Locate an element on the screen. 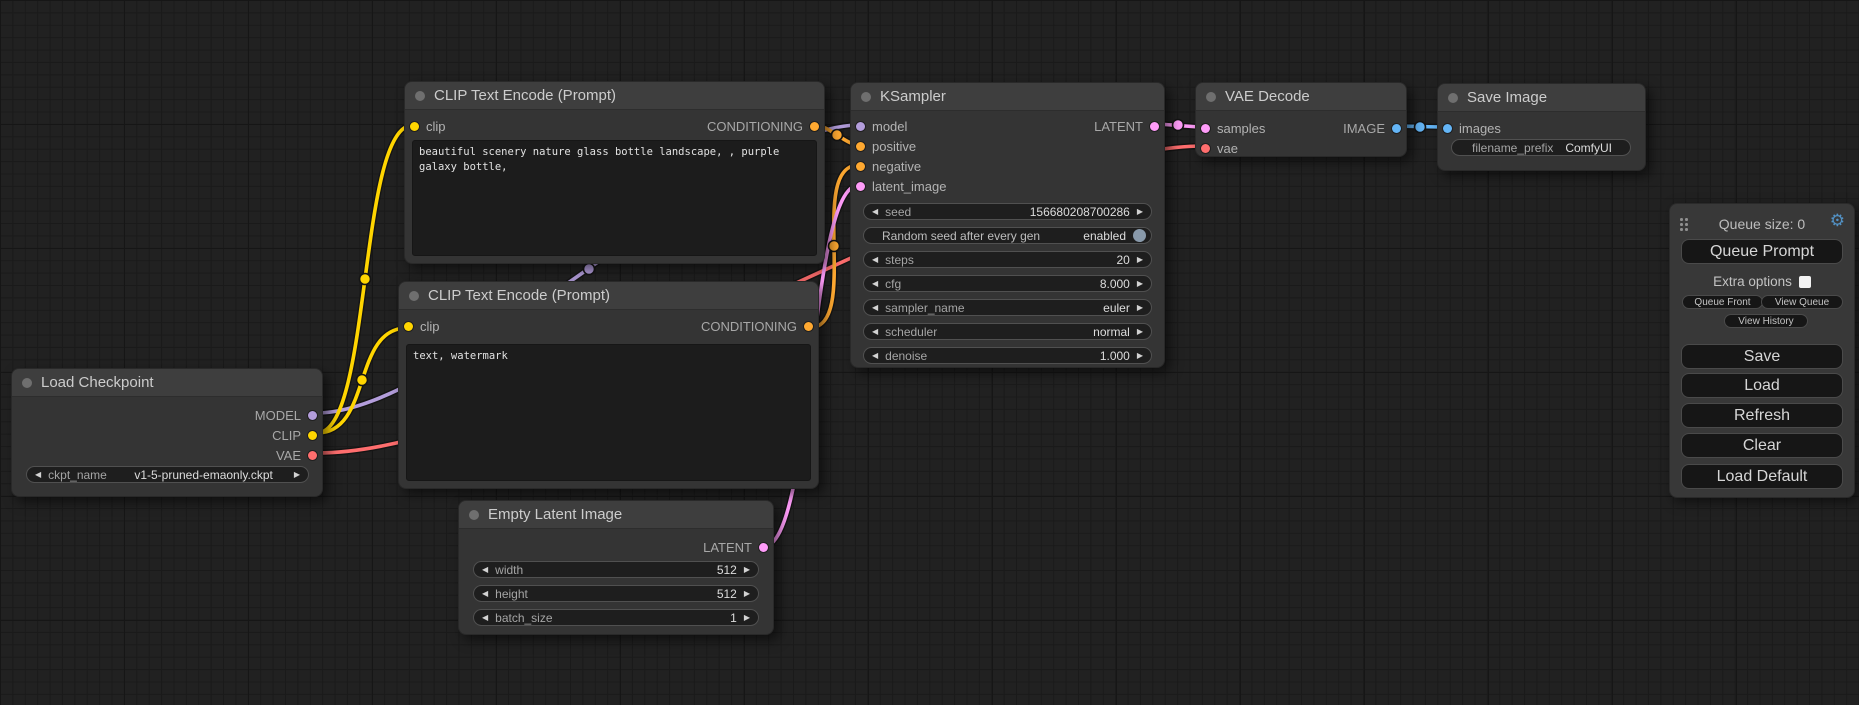 The width and height of the screenshot is (1859, 705). load-button: Load is located at coordinates (1762, 385).